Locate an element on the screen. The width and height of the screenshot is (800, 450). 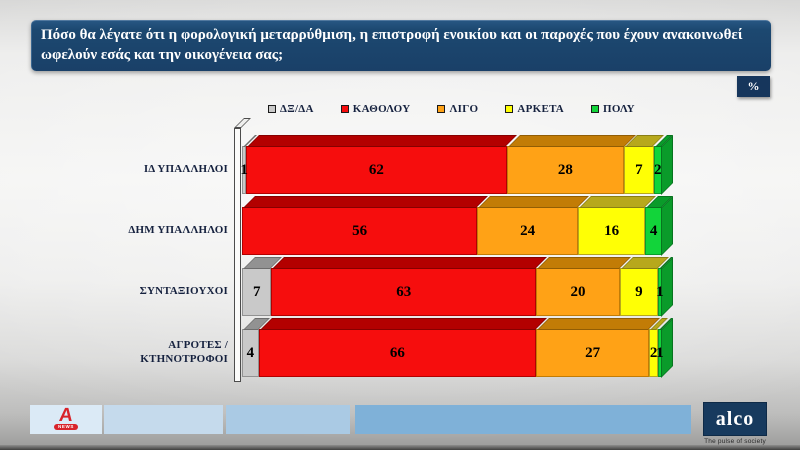
bar-segment-ligo: 20 is located at coordinates (583, 286).